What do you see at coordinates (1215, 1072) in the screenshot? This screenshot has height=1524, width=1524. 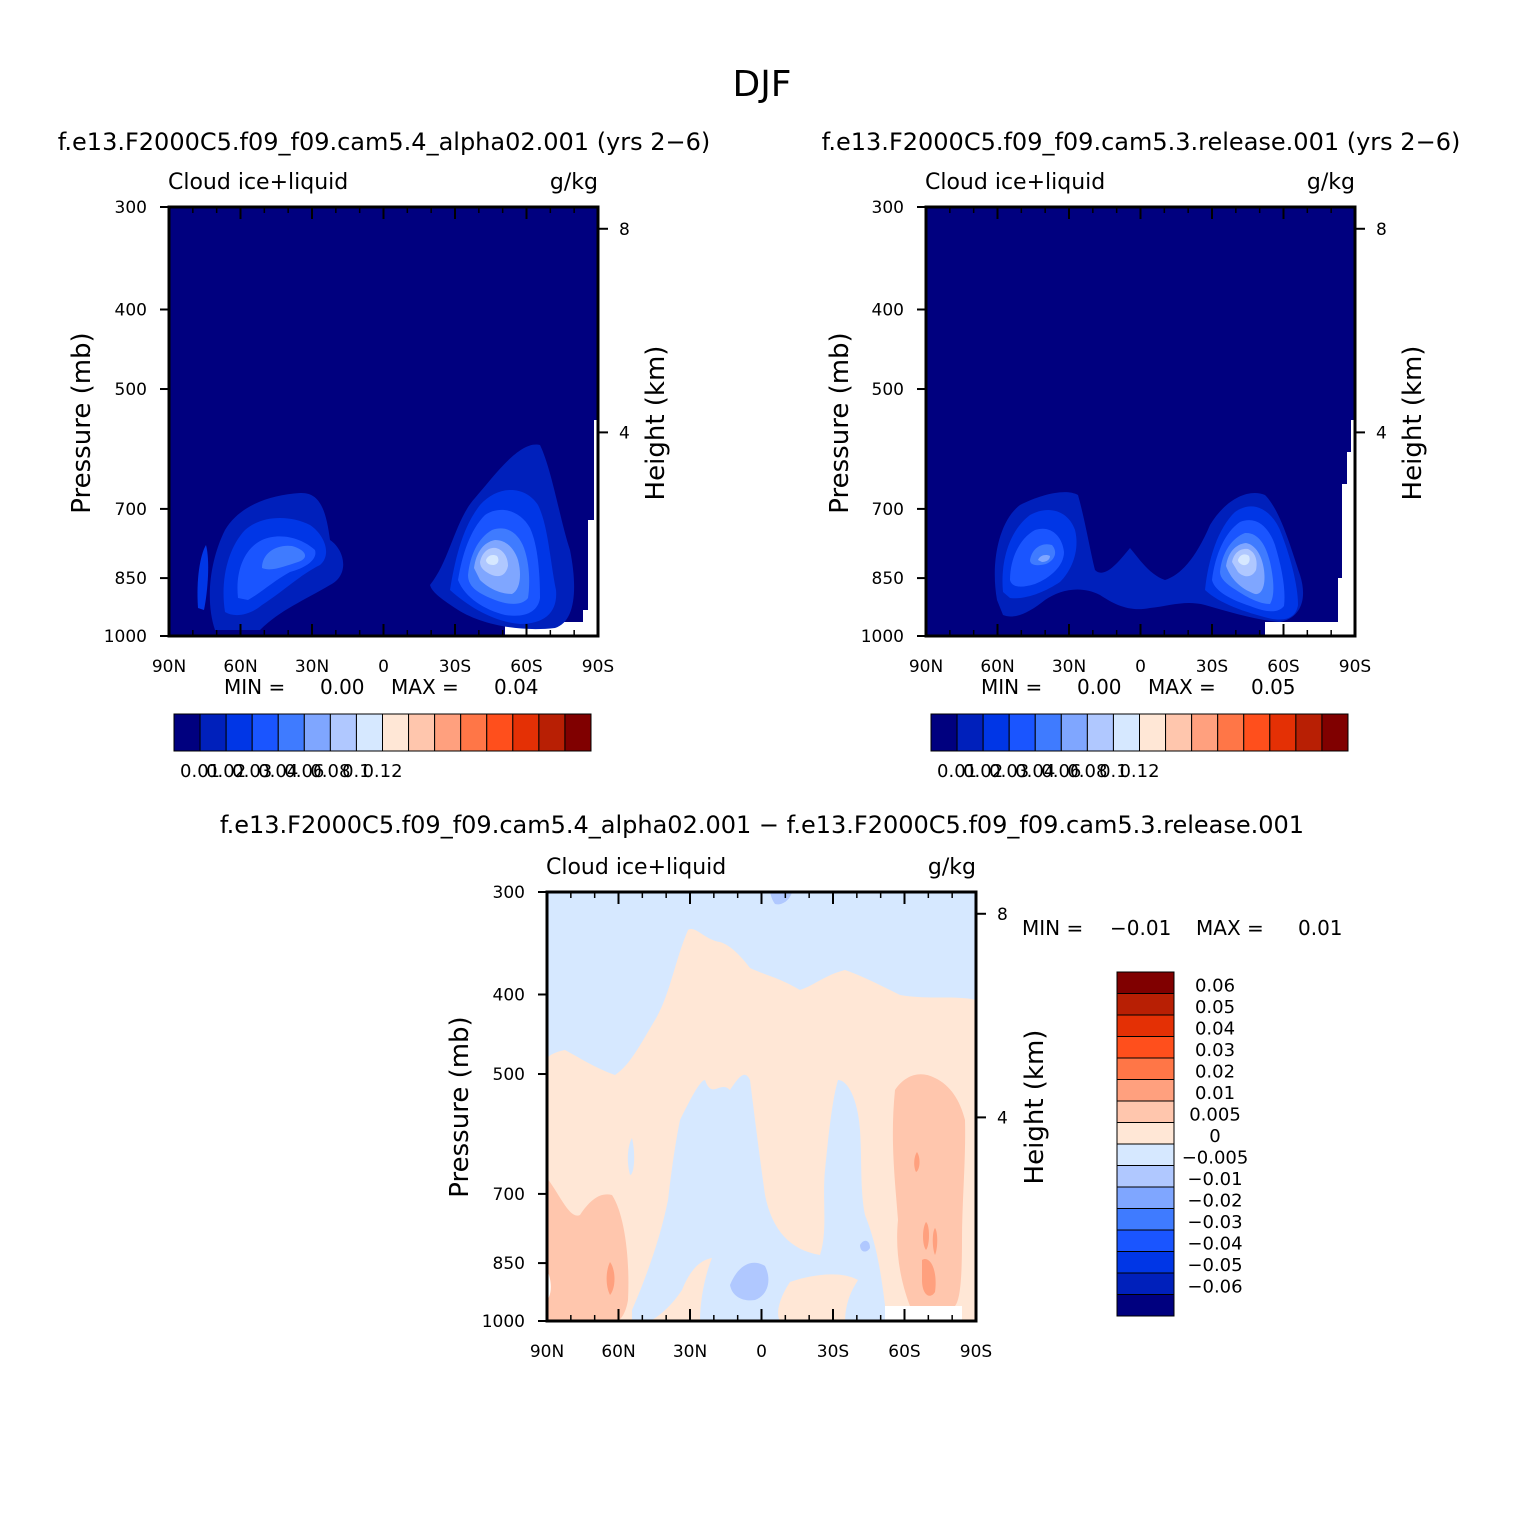 I see `diff-colorbar-label: 0.02` at bounding box center [1215, 1072].